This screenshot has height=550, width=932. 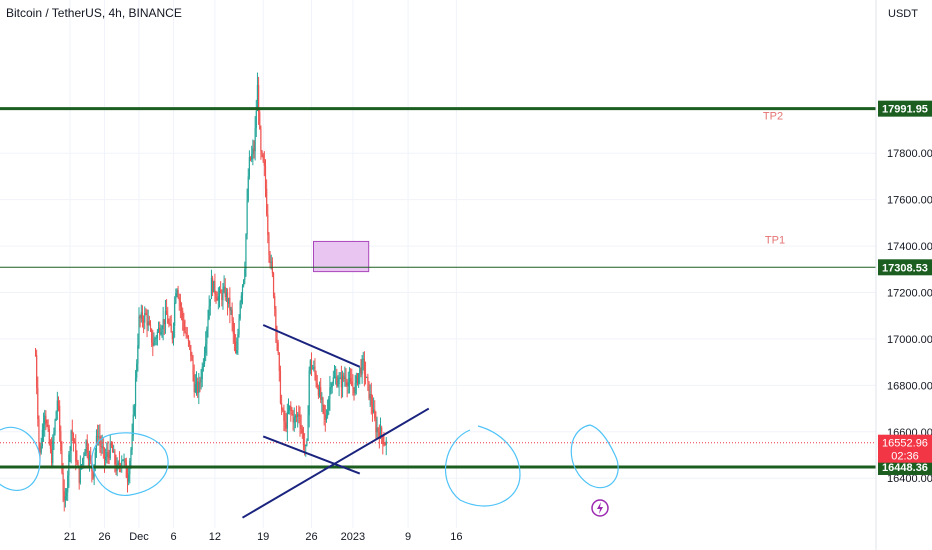 I want to click on y-tick-label: 17800.00, so click(x=909, y=154).